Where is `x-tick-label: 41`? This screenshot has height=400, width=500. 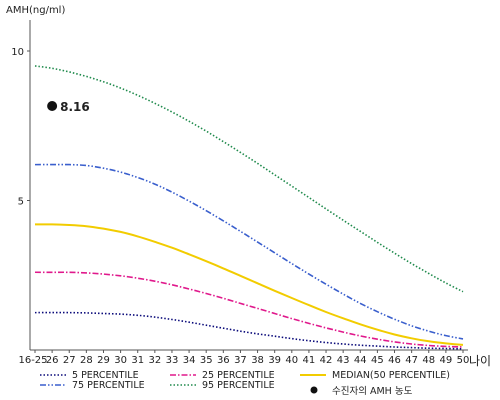
x-tick-label: 41 is located at coordinates (309, 360).